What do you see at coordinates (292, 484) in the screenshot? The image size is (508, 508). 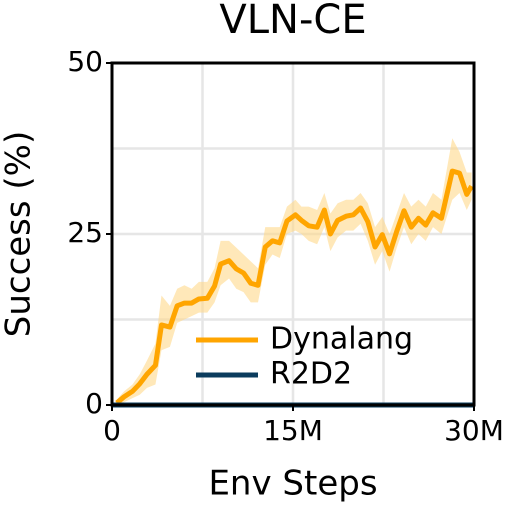 I see `x-axis-label: Env Steps` at bounding box center [292, 484].